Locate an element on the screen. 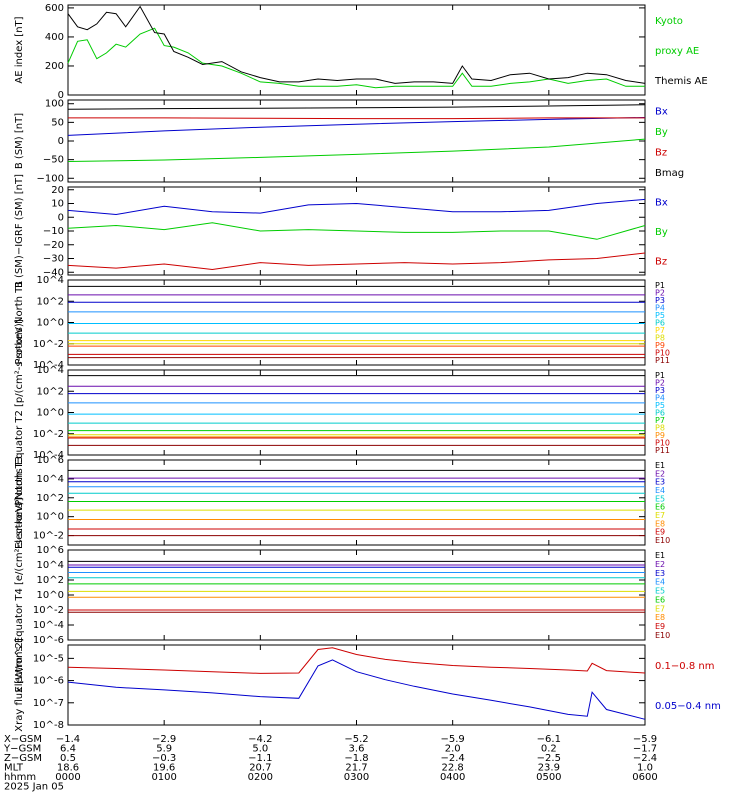  orbit-value: −1.4 is located at coordinates (68, 739).